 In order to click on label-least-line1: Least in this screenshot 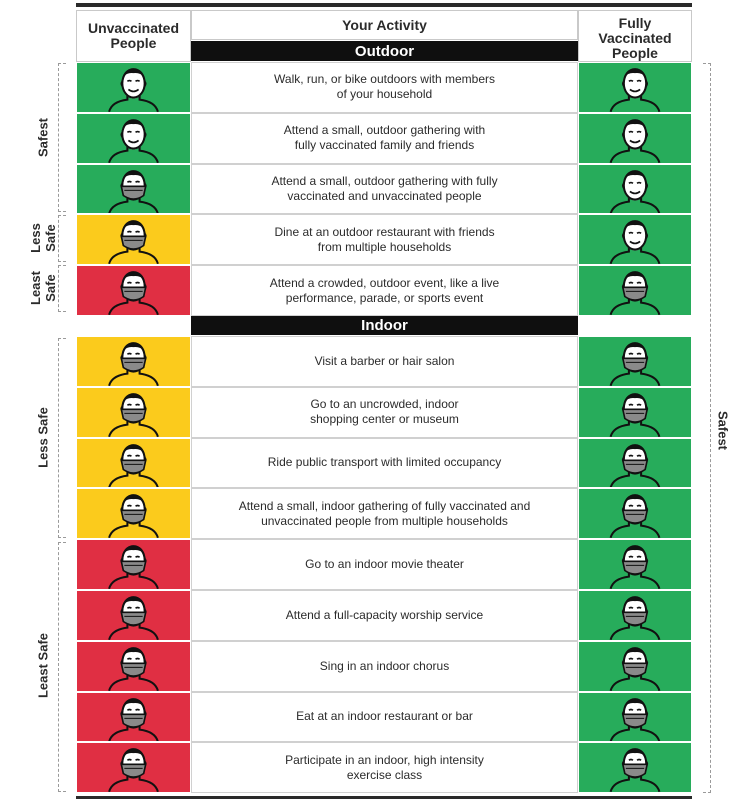, I will do `click(35, 288)`.